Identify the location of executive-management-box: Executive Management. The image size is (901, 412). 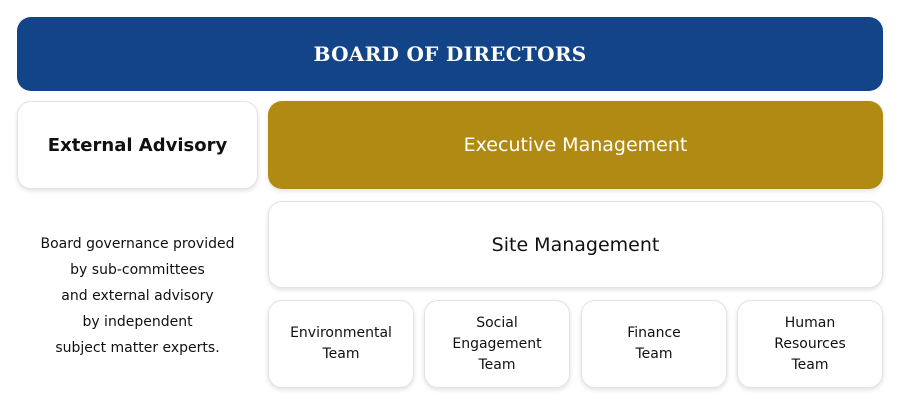
(575, 145).